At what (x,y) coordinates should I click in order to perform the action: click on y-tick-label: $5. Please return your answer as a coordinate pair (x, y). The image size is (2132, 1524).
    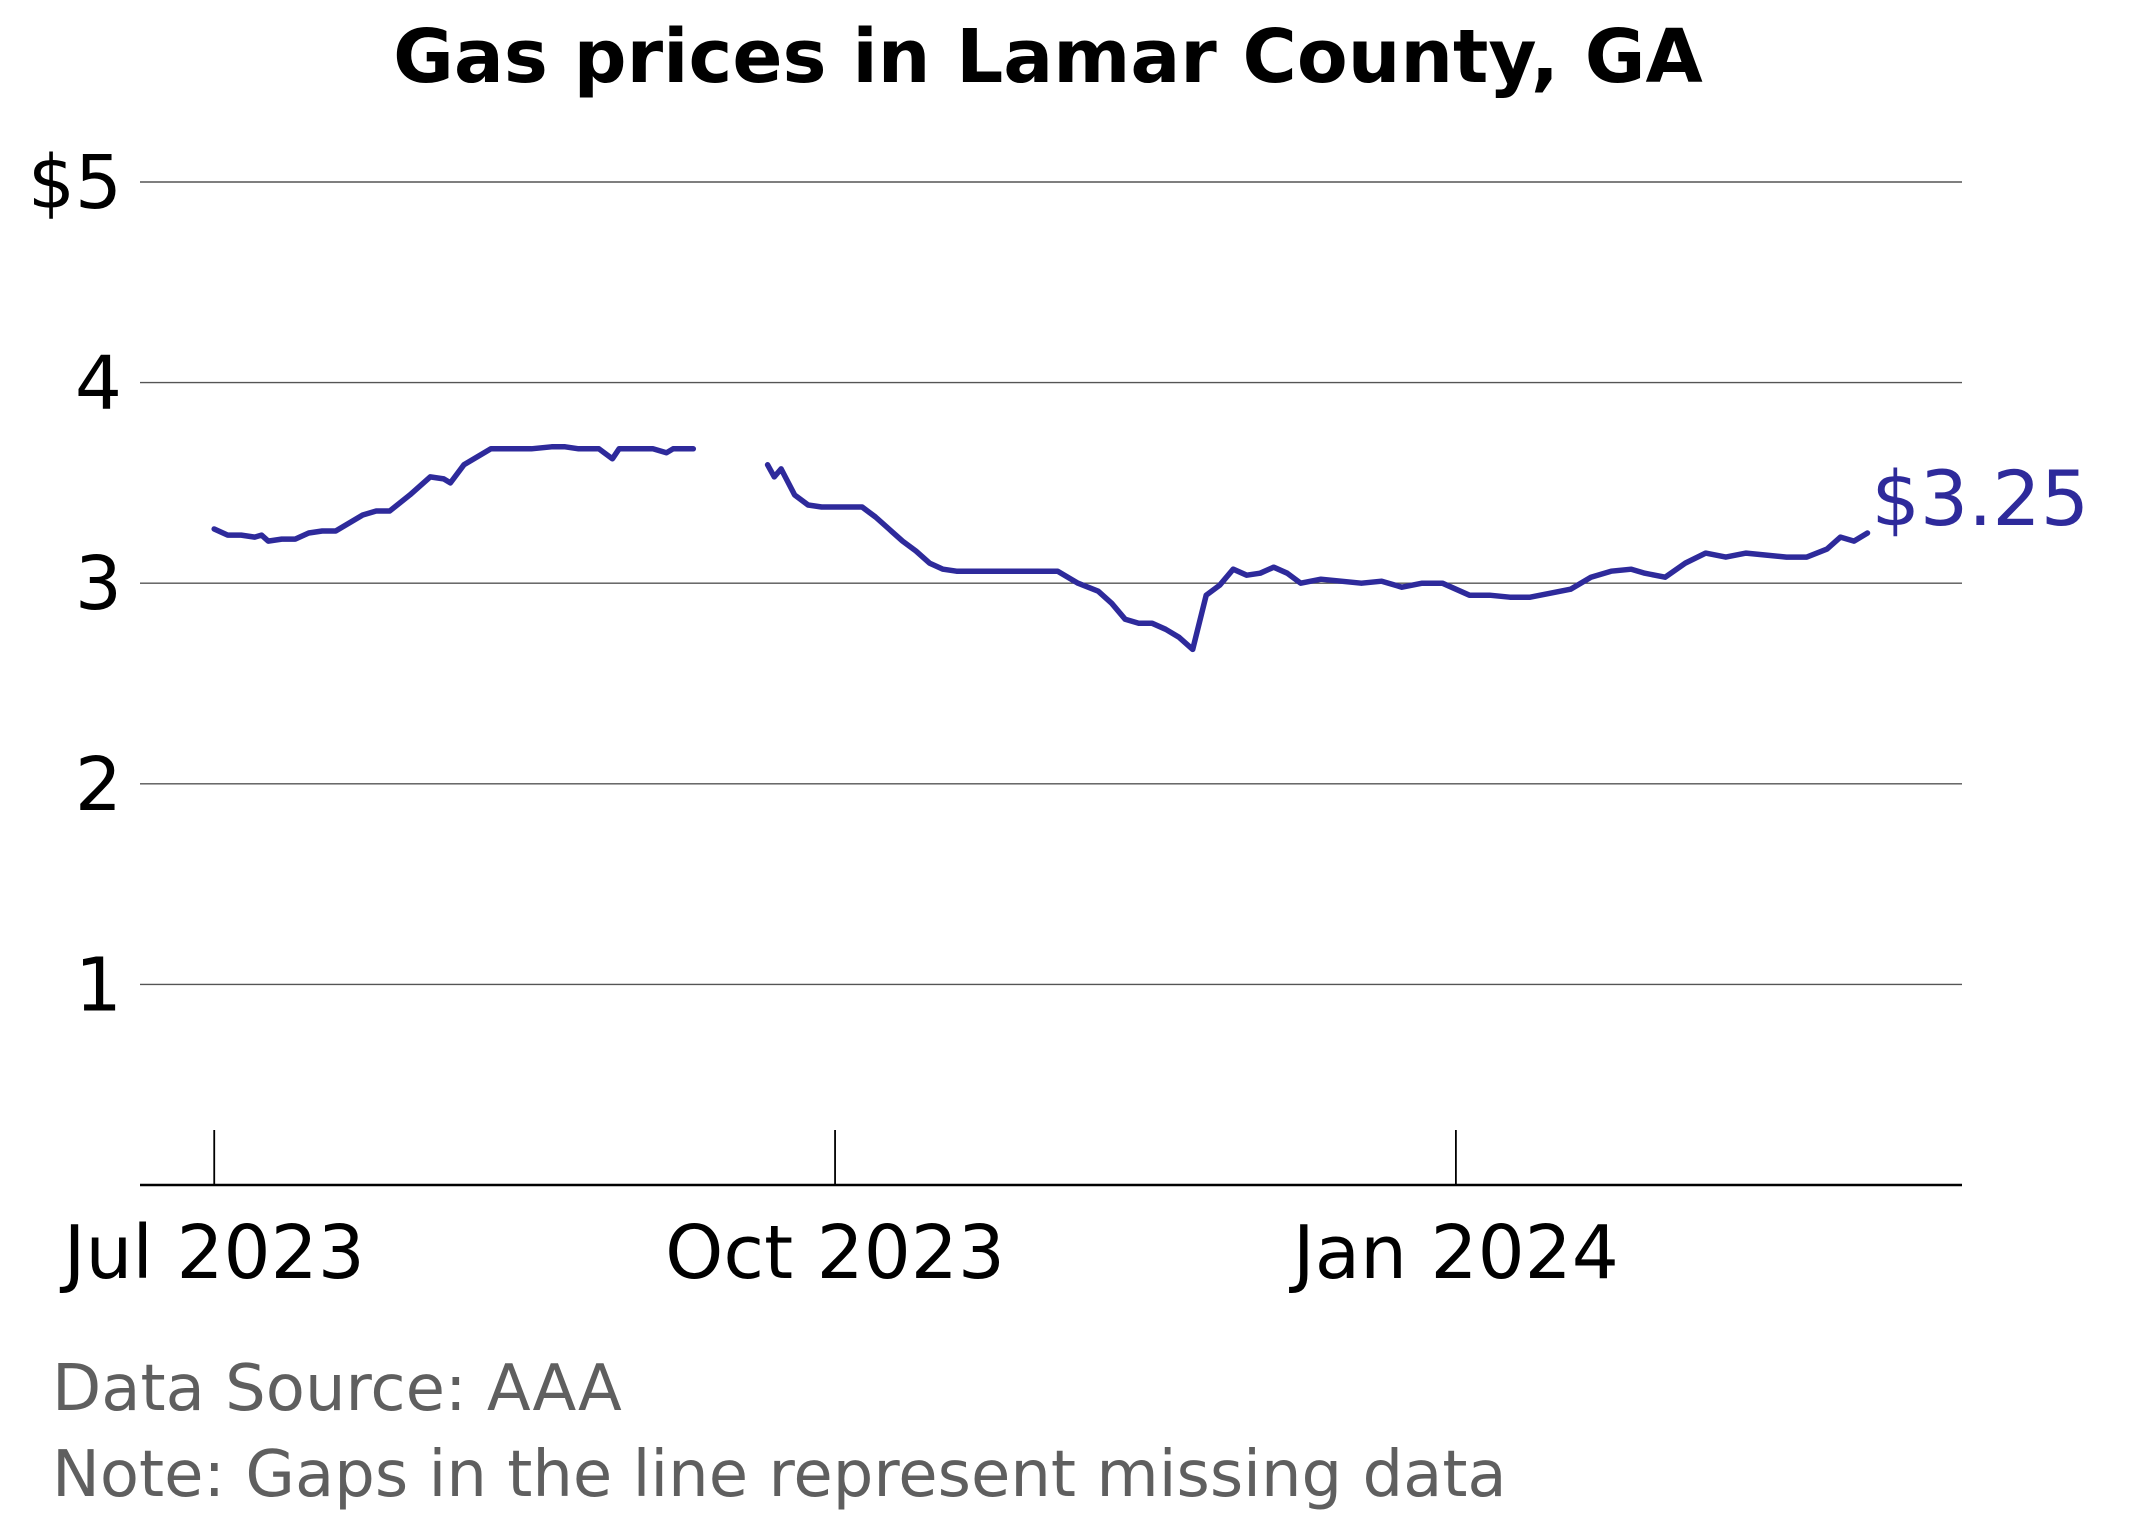
    Looking at the image, I should click on (75, 183).